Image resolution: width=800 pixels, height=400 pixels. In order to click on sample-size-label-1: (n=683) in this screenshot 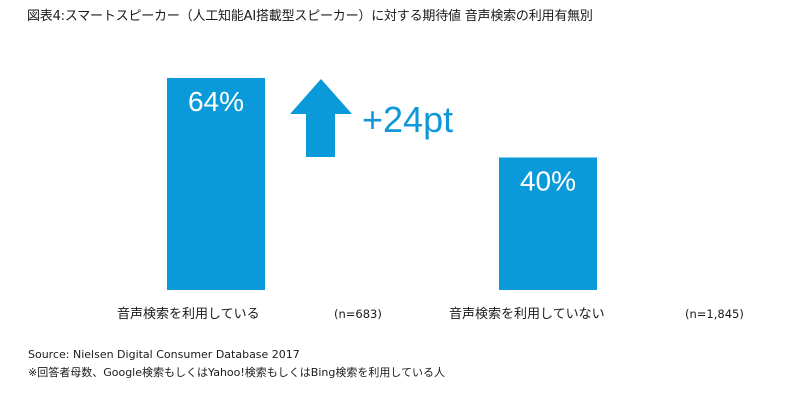, I will do `click(358, 314)`.